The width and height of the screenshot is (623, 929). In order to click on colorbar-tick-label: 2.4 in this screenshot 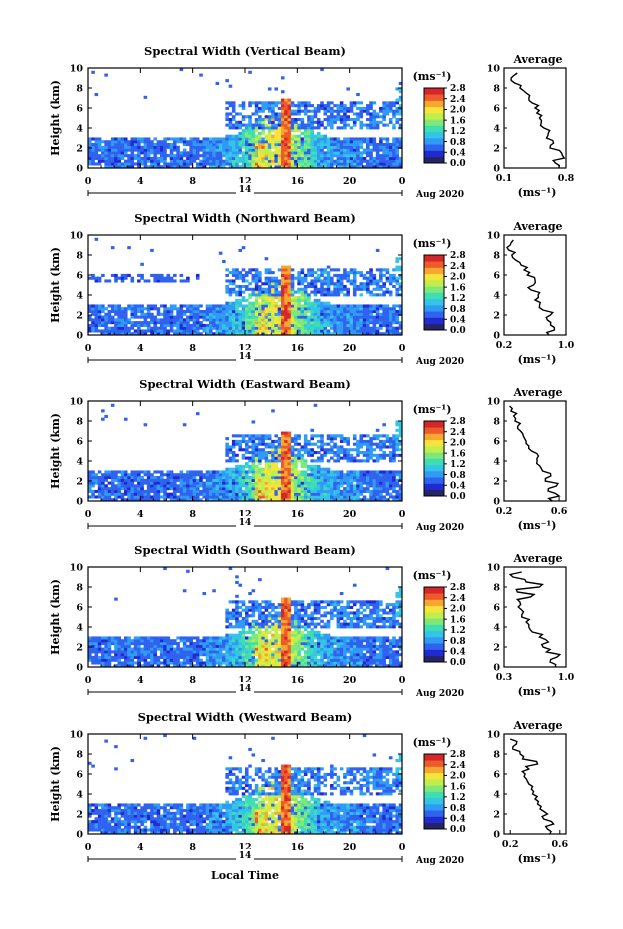, I will do `click(458, 267)`.